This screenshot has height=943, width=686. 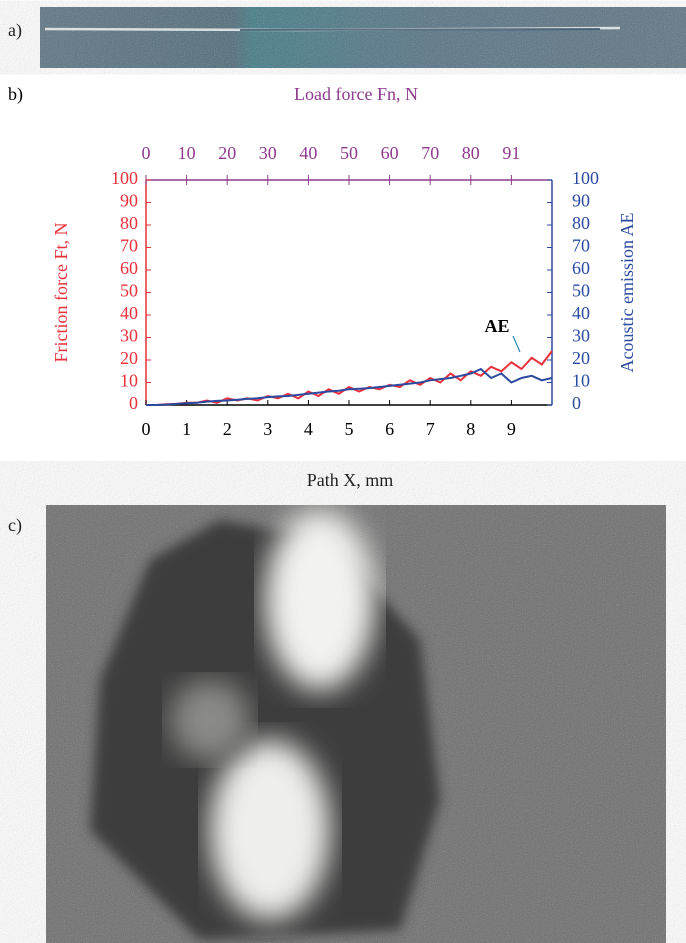 What do you see at coordinates (129, 223) in the screenshot?
I see `y-tick-label: 80` at bounding box center [129, 223].